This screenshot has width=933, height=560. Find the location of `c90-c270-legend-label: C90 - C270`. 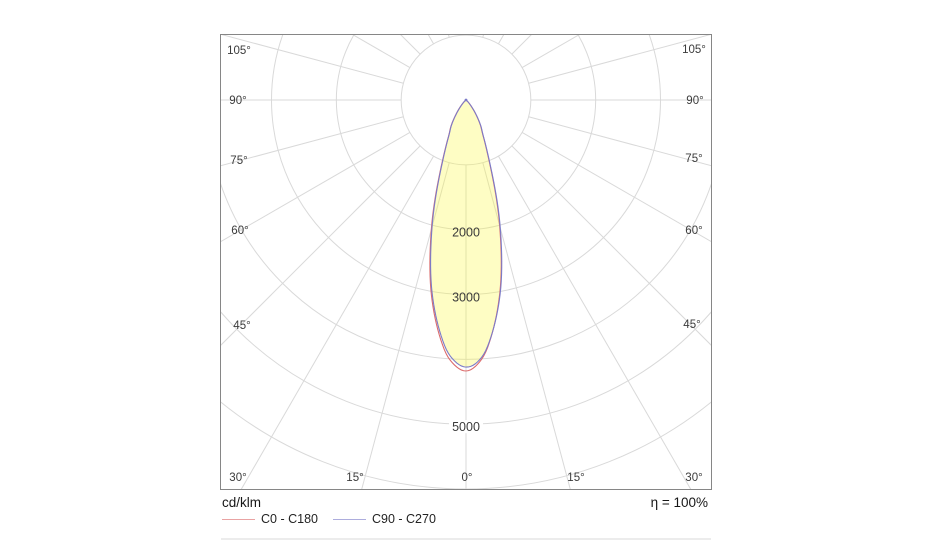

c90-c270-legend-label: C90 - C270 is located at coordinates (403, 519).